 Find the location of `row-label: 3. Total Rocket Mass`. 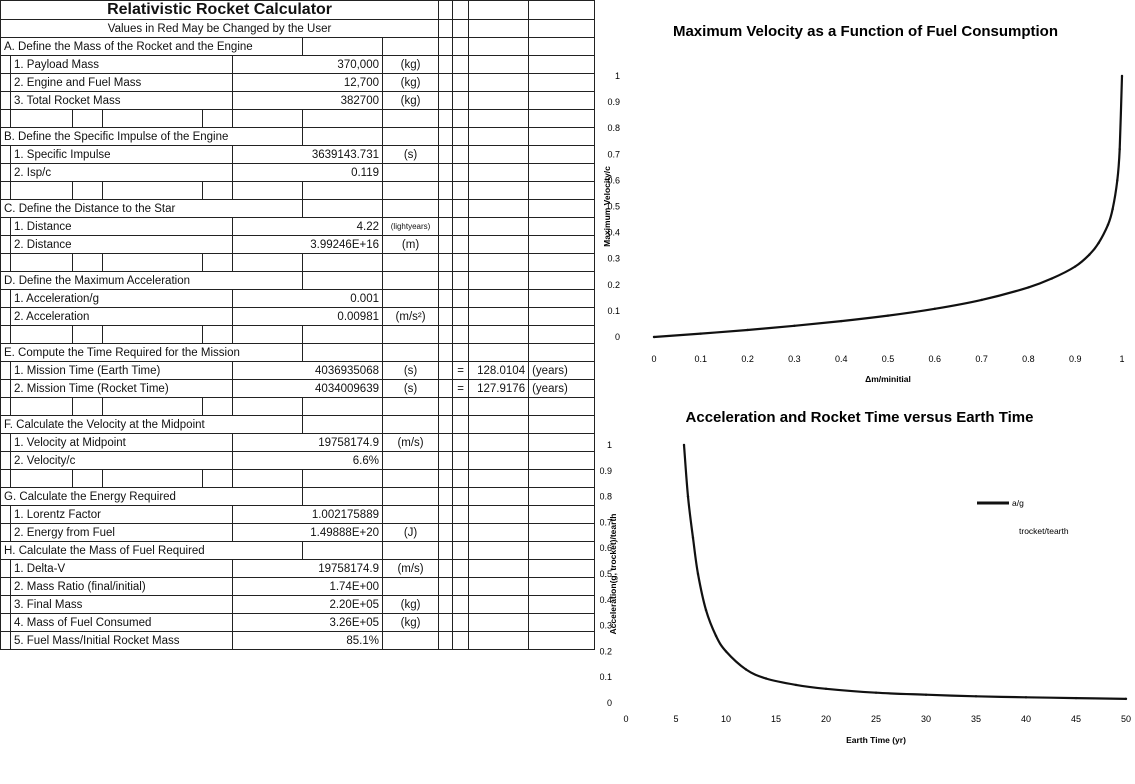

row-label: 3. Total Rocket Mass is located at coordinates (121, 100).